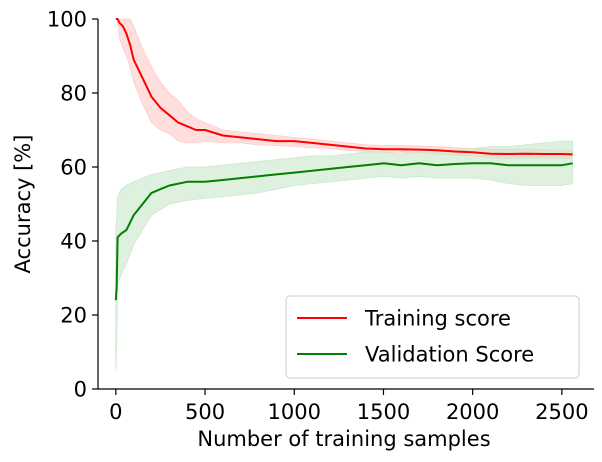 The width and height of the screenshot is (602, 462). What do you see at coordinates (67, 20) in the screenshot?
I see `y-tick-label: 100` at bounding box center [67, 20].